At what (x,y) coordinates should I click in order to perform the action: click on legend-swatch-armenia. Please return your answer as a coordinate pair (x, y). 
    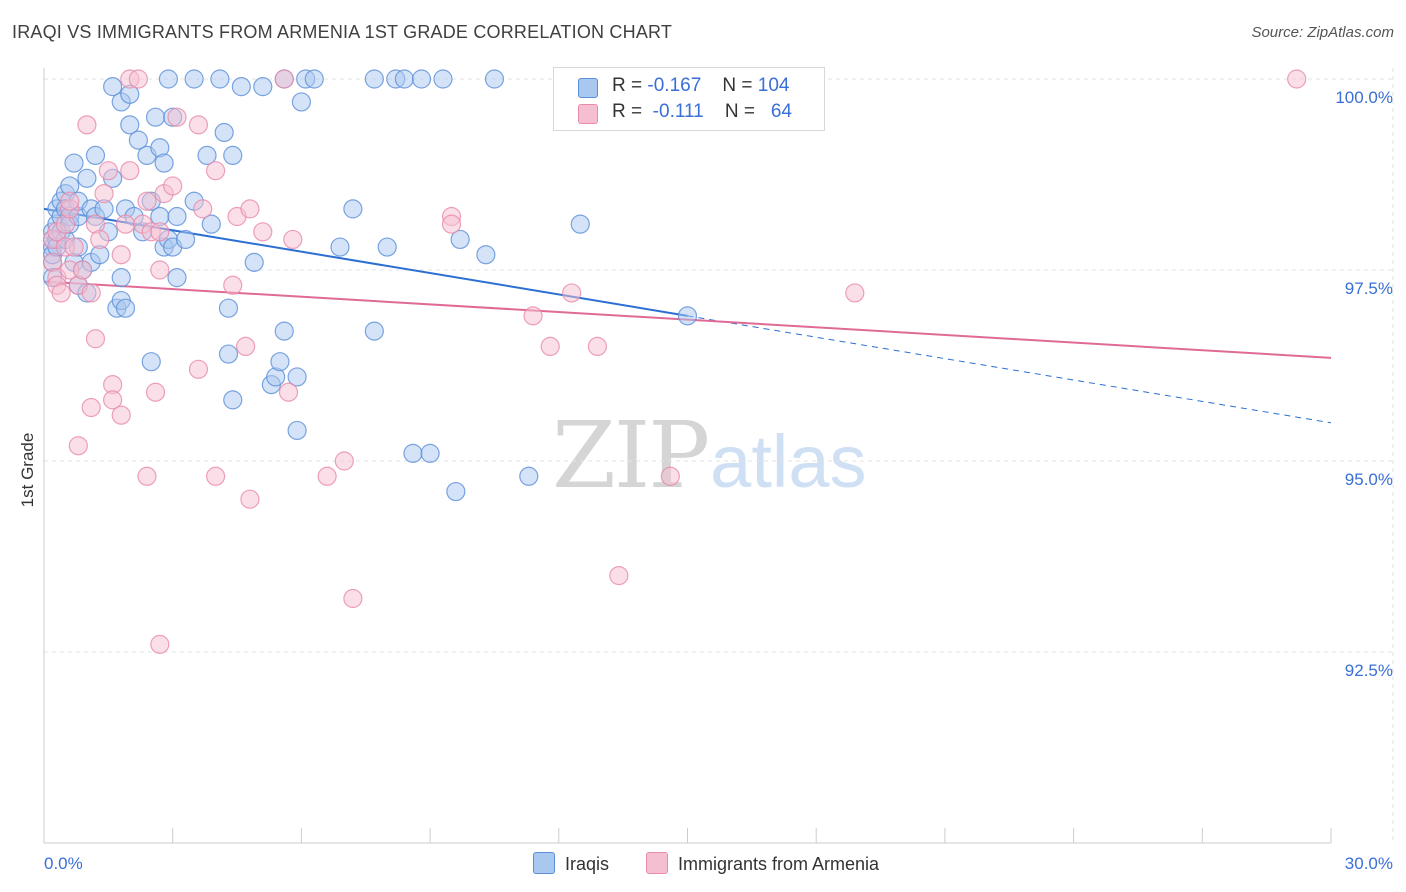
    Looking at the image, I should click on (588, 114).